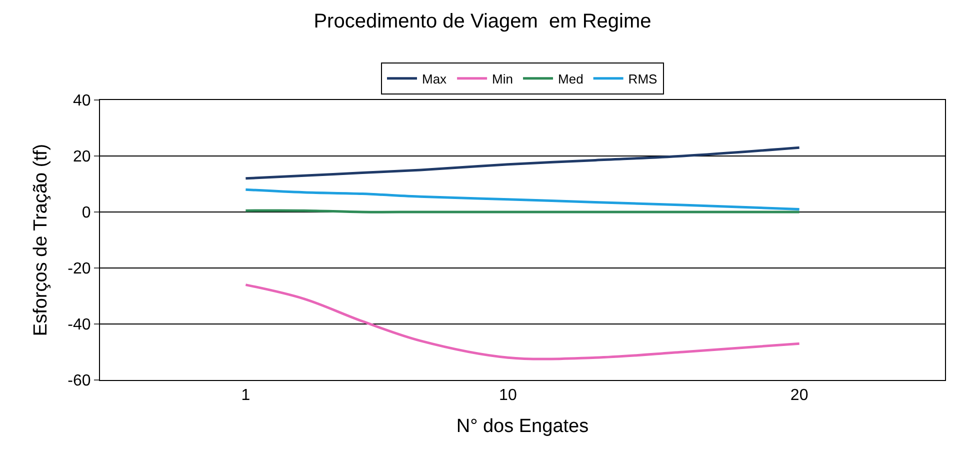 The width and height of the screenshot is (965, 450). Describe the element at coordinates (508, 395) in the screenshot. I see `x-tick-label: 10` at that location.